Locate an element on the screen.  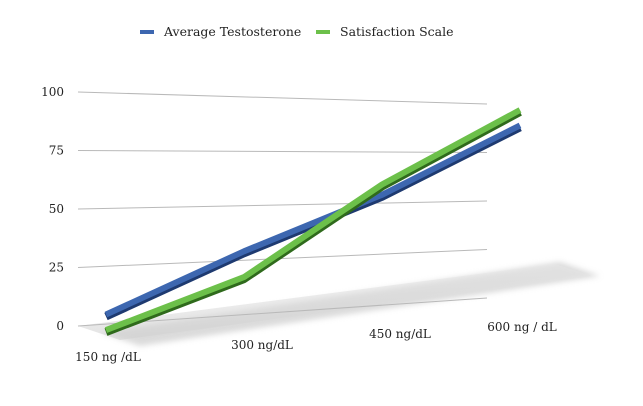
legend-label: Average Testosterone is located at coordinates (232, 31).